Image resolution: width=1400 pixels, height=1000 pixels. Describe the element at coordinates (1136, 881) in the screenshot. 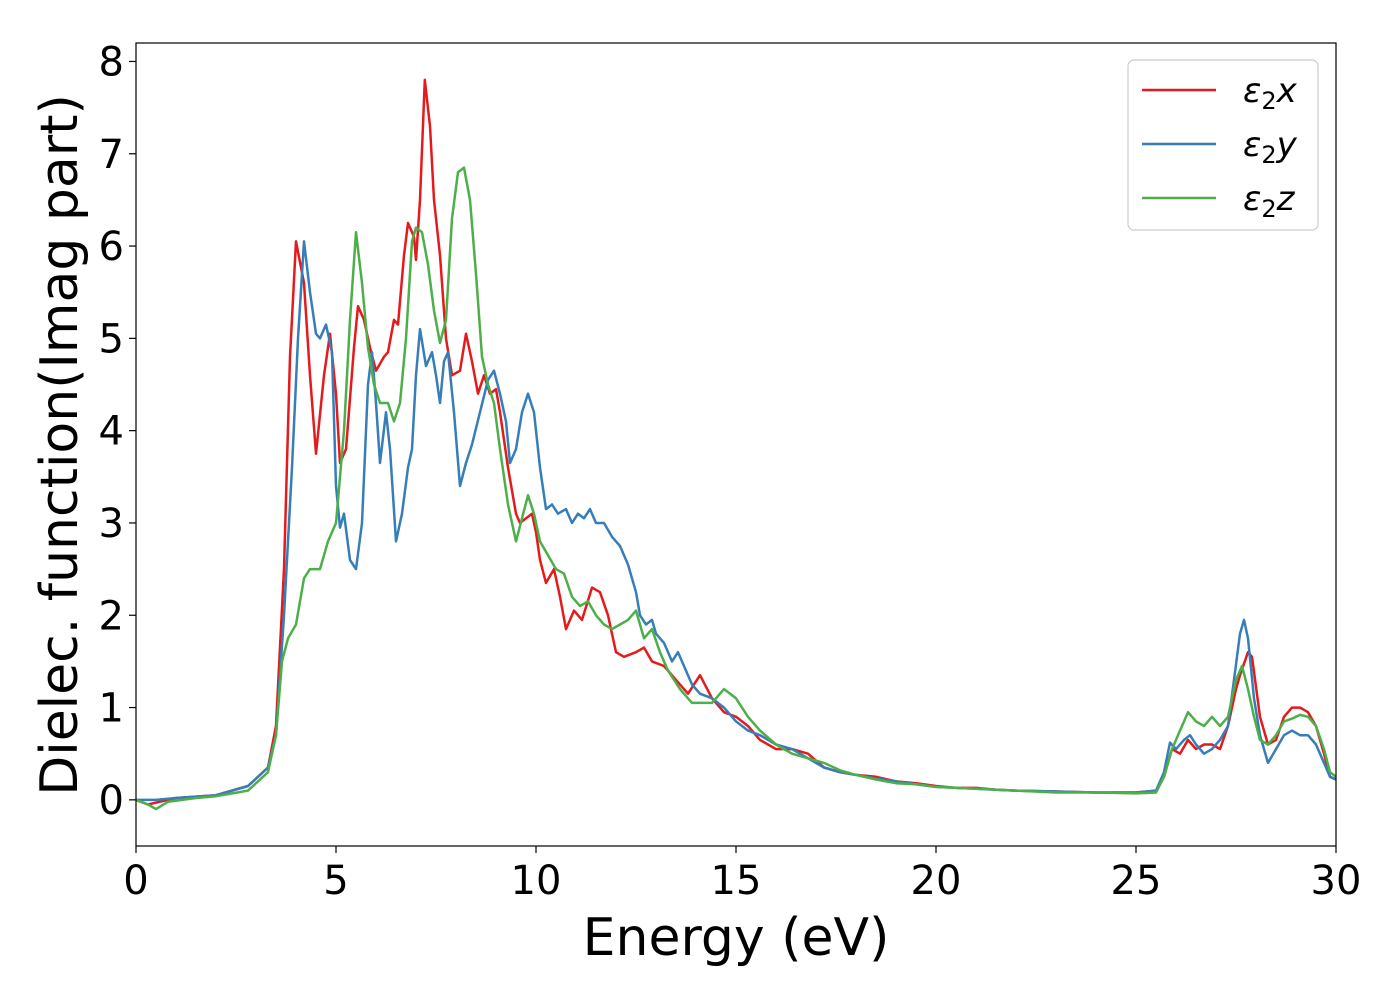

I see `x-tick-label: 25` at that location.